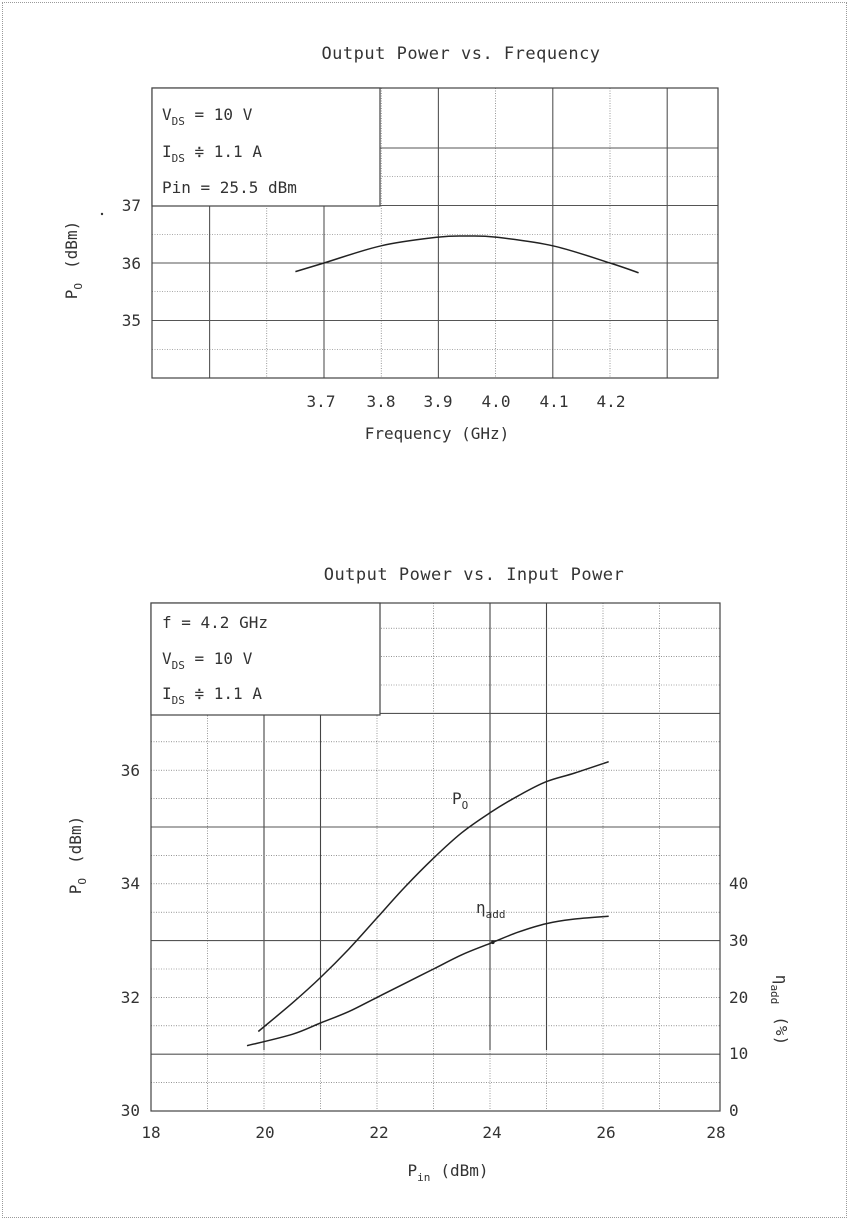 The width and height of the screenshot is (853, 1224). Describe the element at coordinates (321, 401) in the screenshot. I see `chart1-xtick-label: 3.7` at that location.